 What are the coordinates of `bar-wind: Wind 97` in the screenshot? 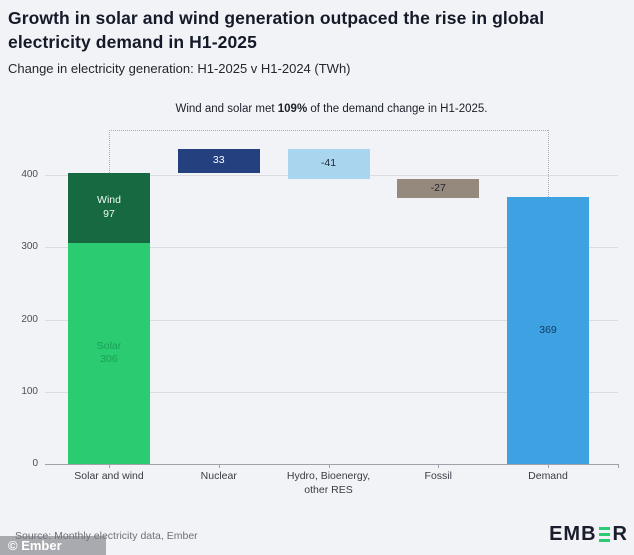 It's located at (109, 207).